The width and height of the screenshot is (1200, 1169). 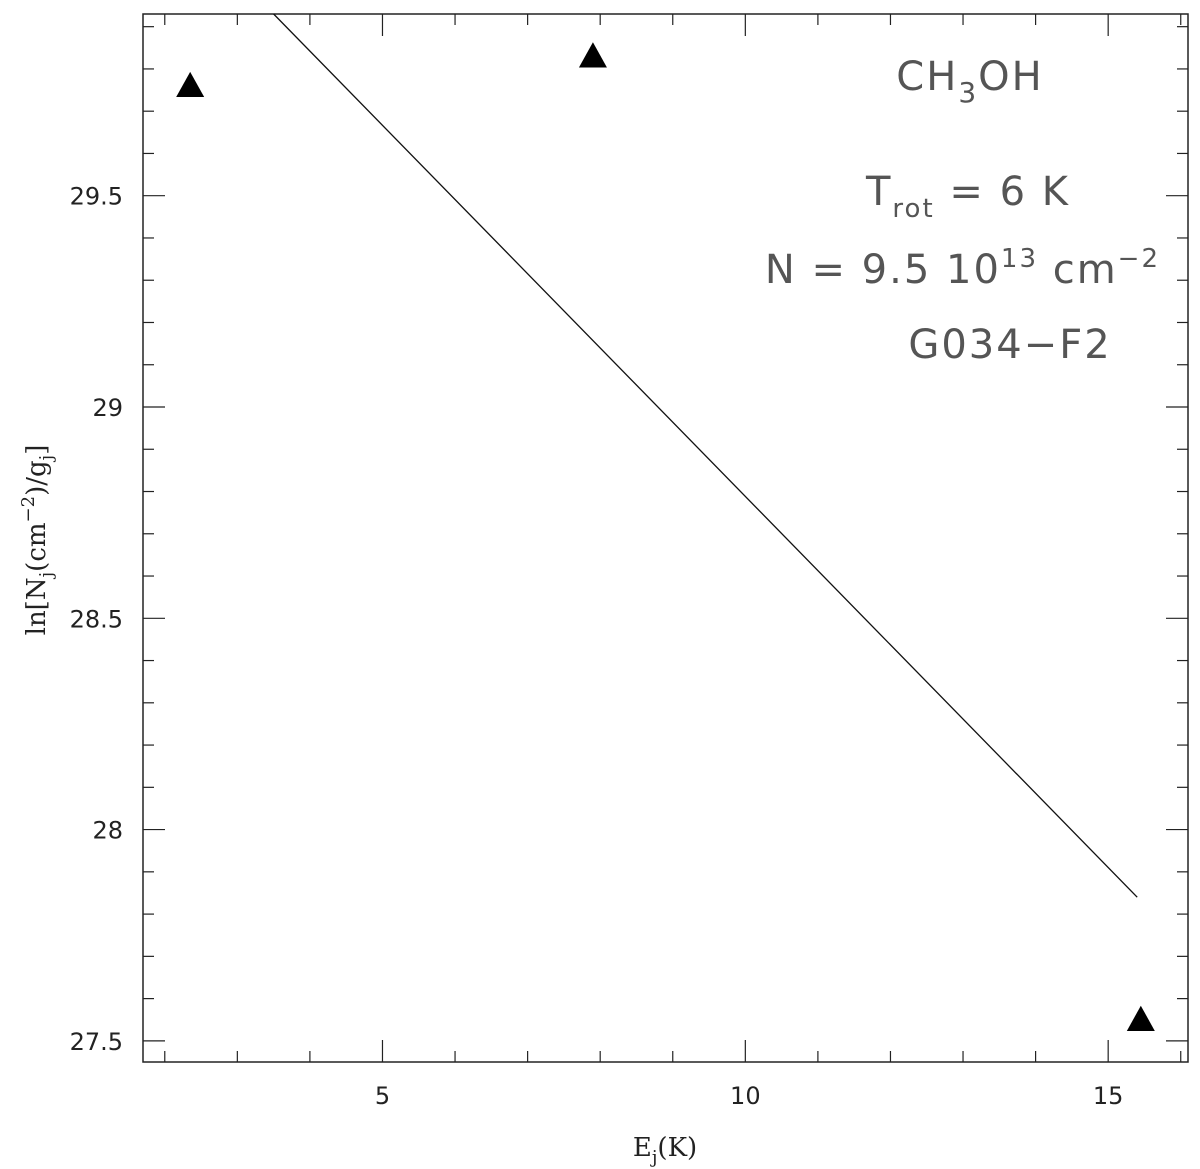 I want to click on x-tick-label: 15, so click(x=1108, y=1096).